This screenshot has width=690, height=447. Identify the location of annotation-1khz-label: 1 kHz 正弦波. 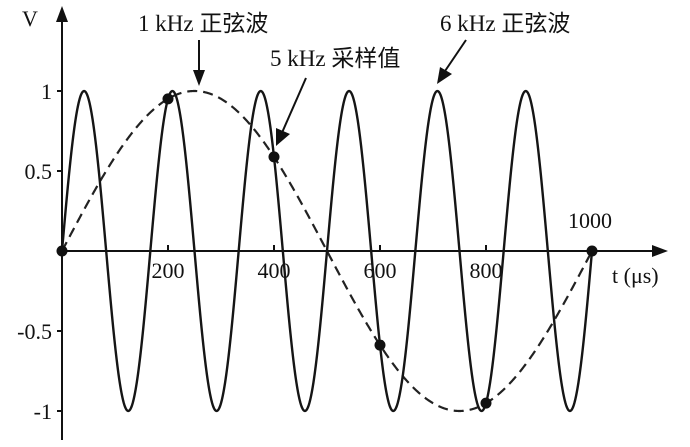
(203, 23).